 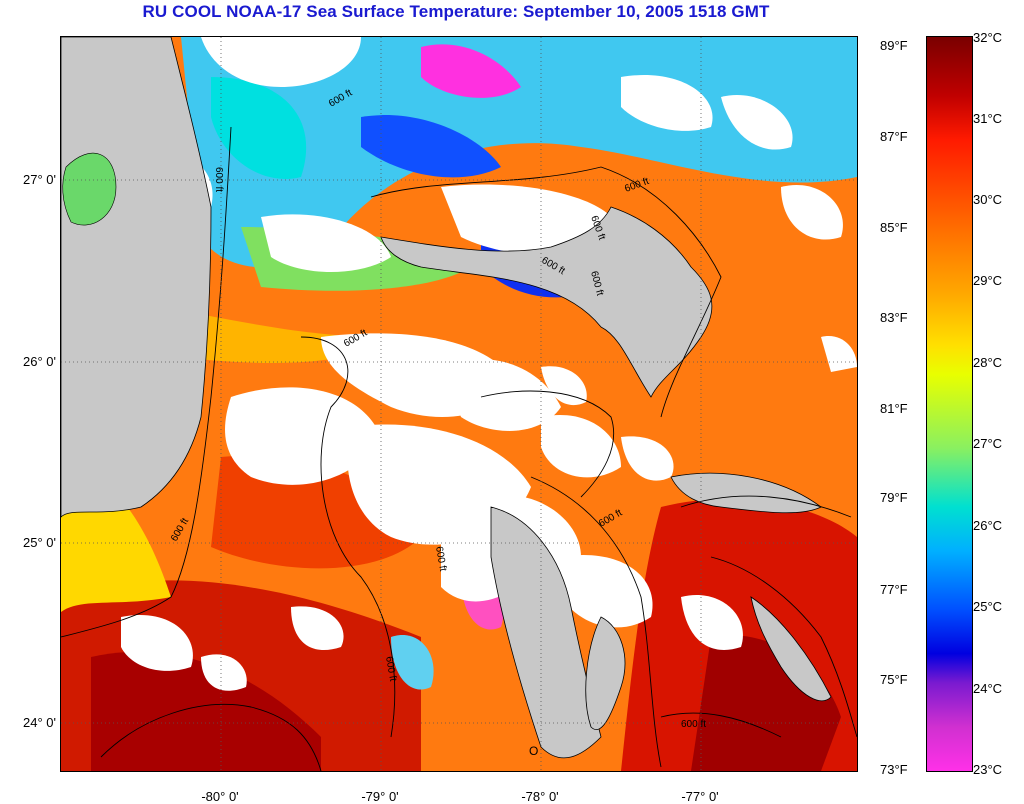 I want to click on florida-peninsula, so click(x=136, y=277).